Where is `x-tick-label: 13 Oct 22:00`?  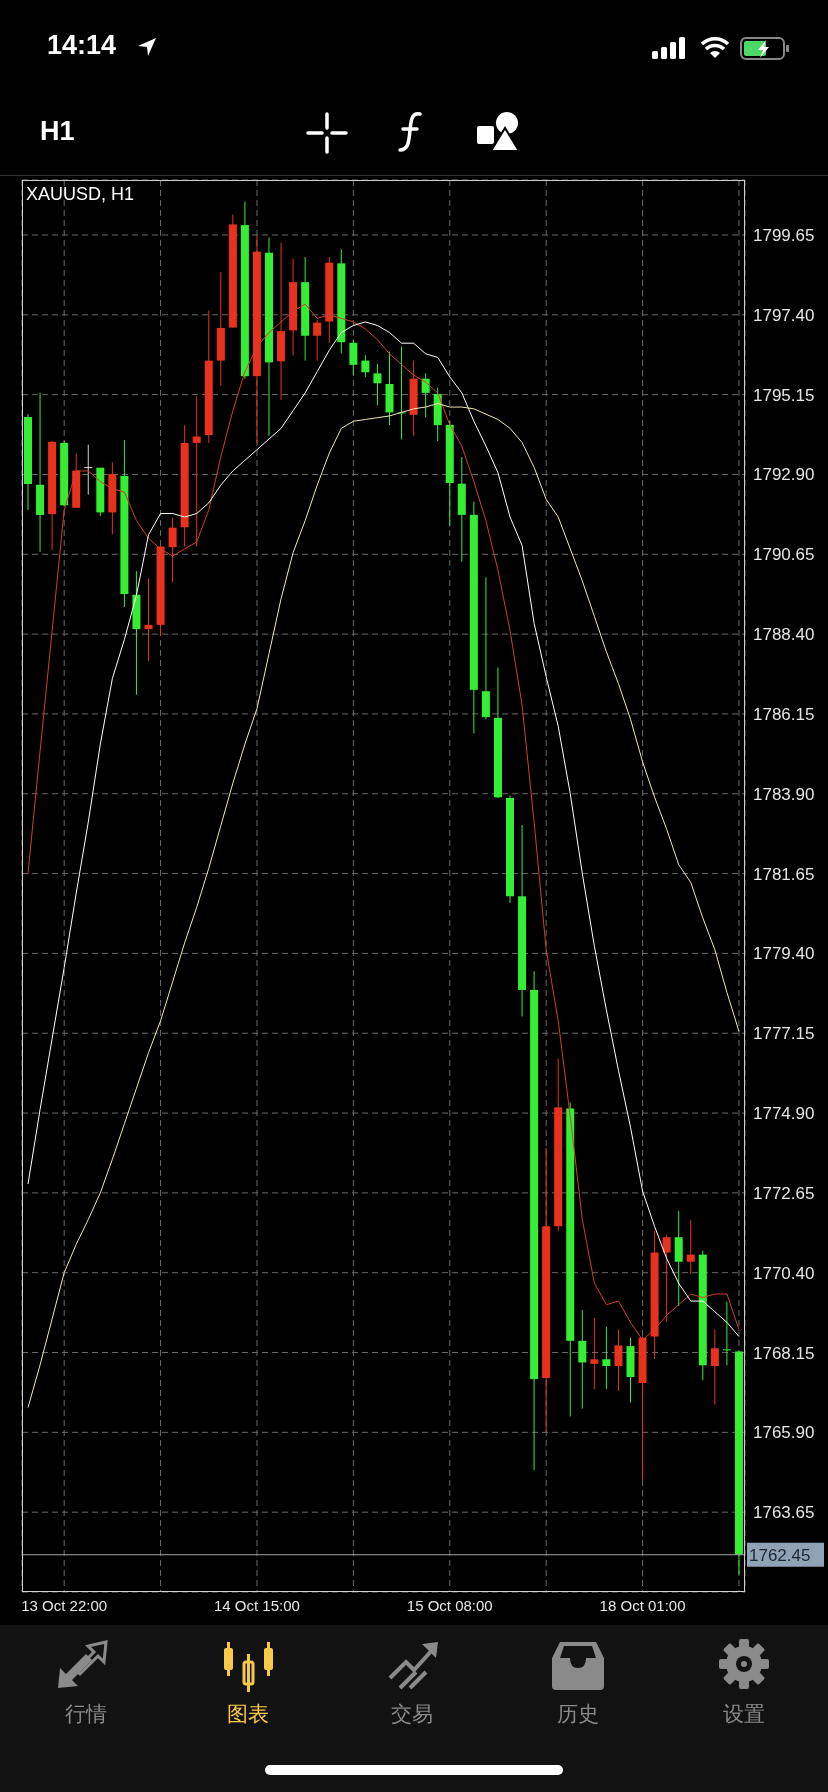
x-tick-label: 13 Oct 22:00 is located at coordinates (64, 1605).